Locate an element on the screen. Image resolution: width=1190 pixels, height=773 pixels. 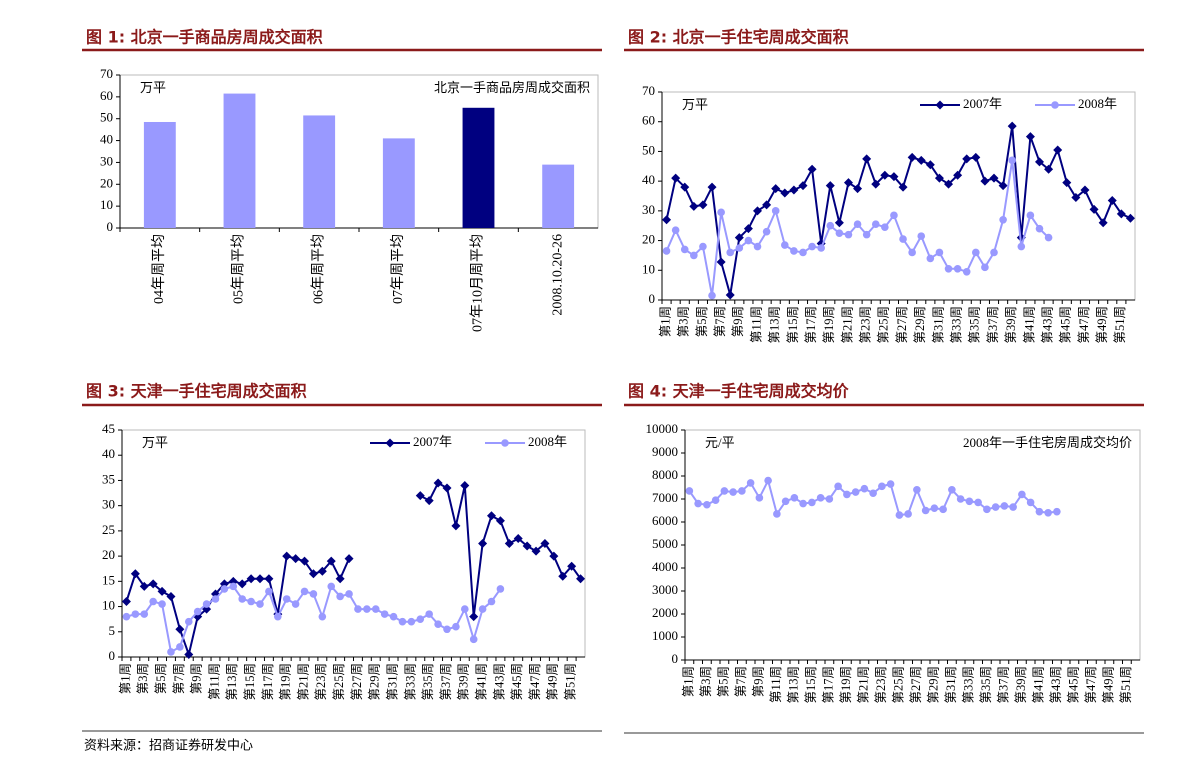
x-tick-label: 第19周 is located at coordinates (846, 685).